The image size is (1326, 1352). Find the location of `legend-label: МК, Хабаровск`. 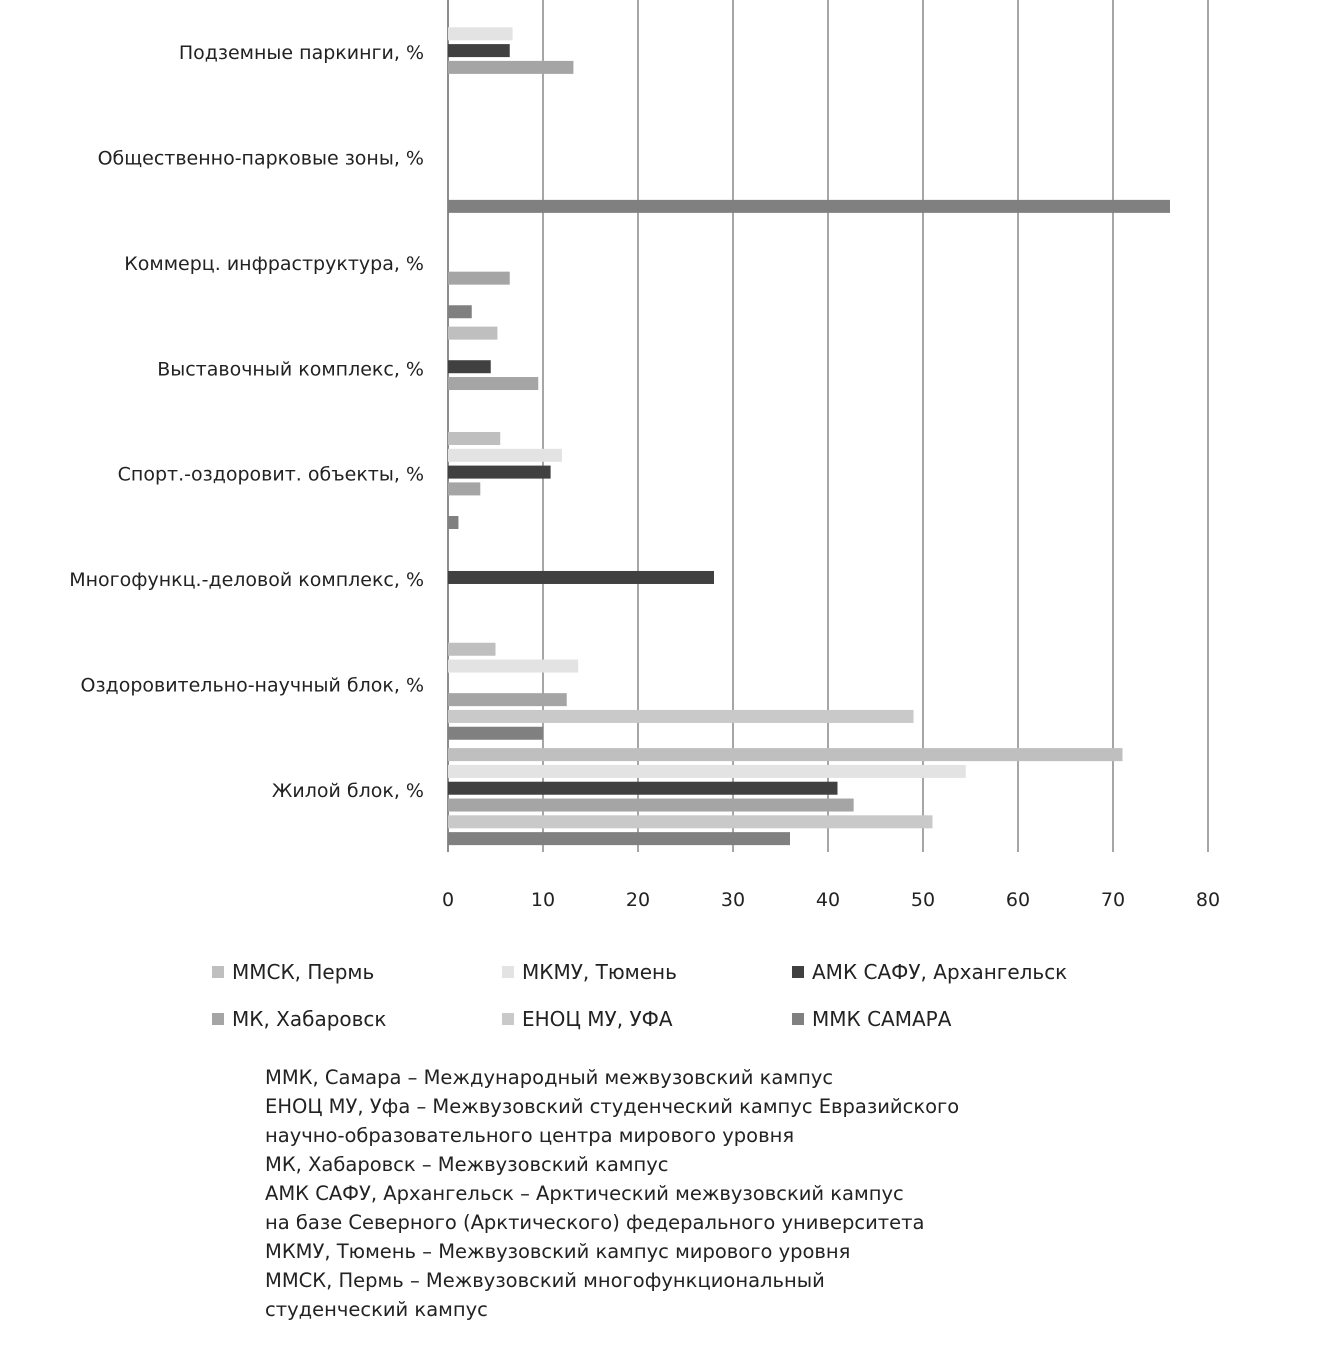

legend-label: МК, Хабаровск is located at coordinates (309, 1019).